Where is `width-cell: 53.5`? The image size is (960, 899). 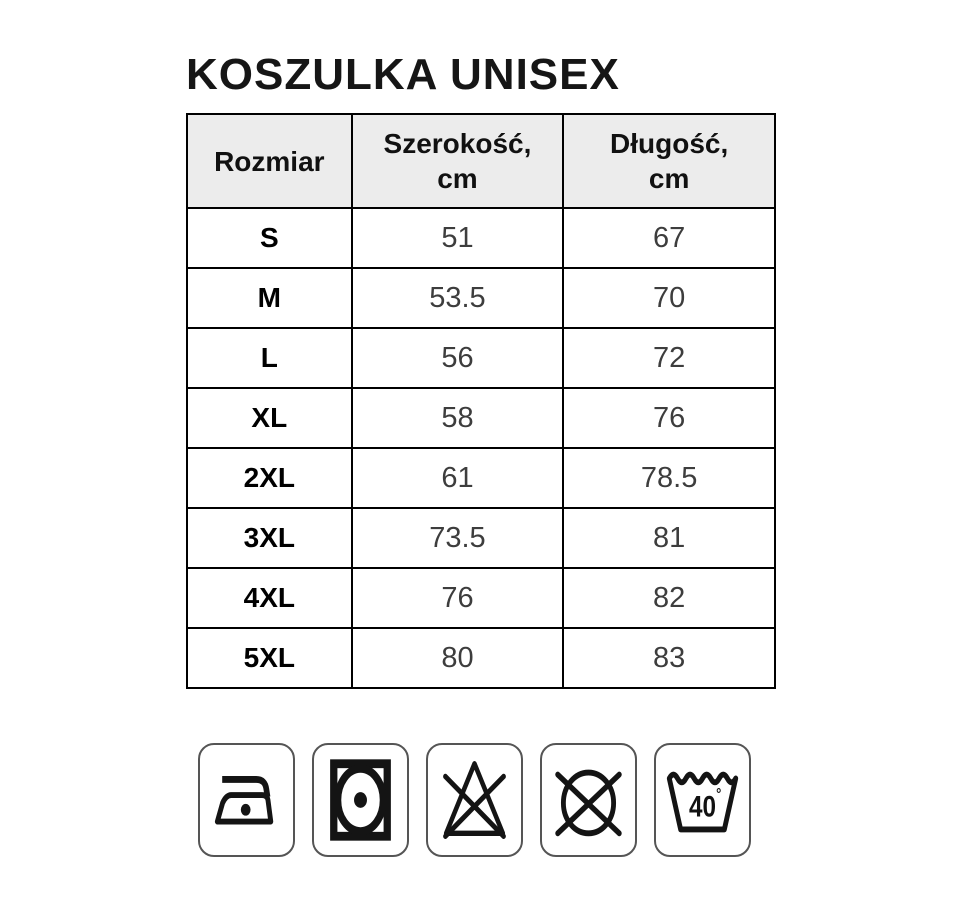
width-cell: 53.5 is located at coordinates (457, 298).